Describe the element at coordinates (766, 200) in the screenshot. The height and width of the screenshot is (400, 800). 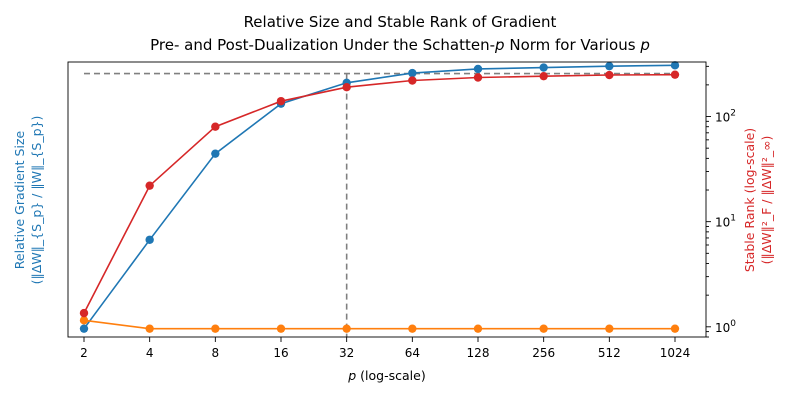
I see `y-axis-right-label-line2: (‖ΔW‖²_F / ‖ΔW‖²_∞)` at that location.